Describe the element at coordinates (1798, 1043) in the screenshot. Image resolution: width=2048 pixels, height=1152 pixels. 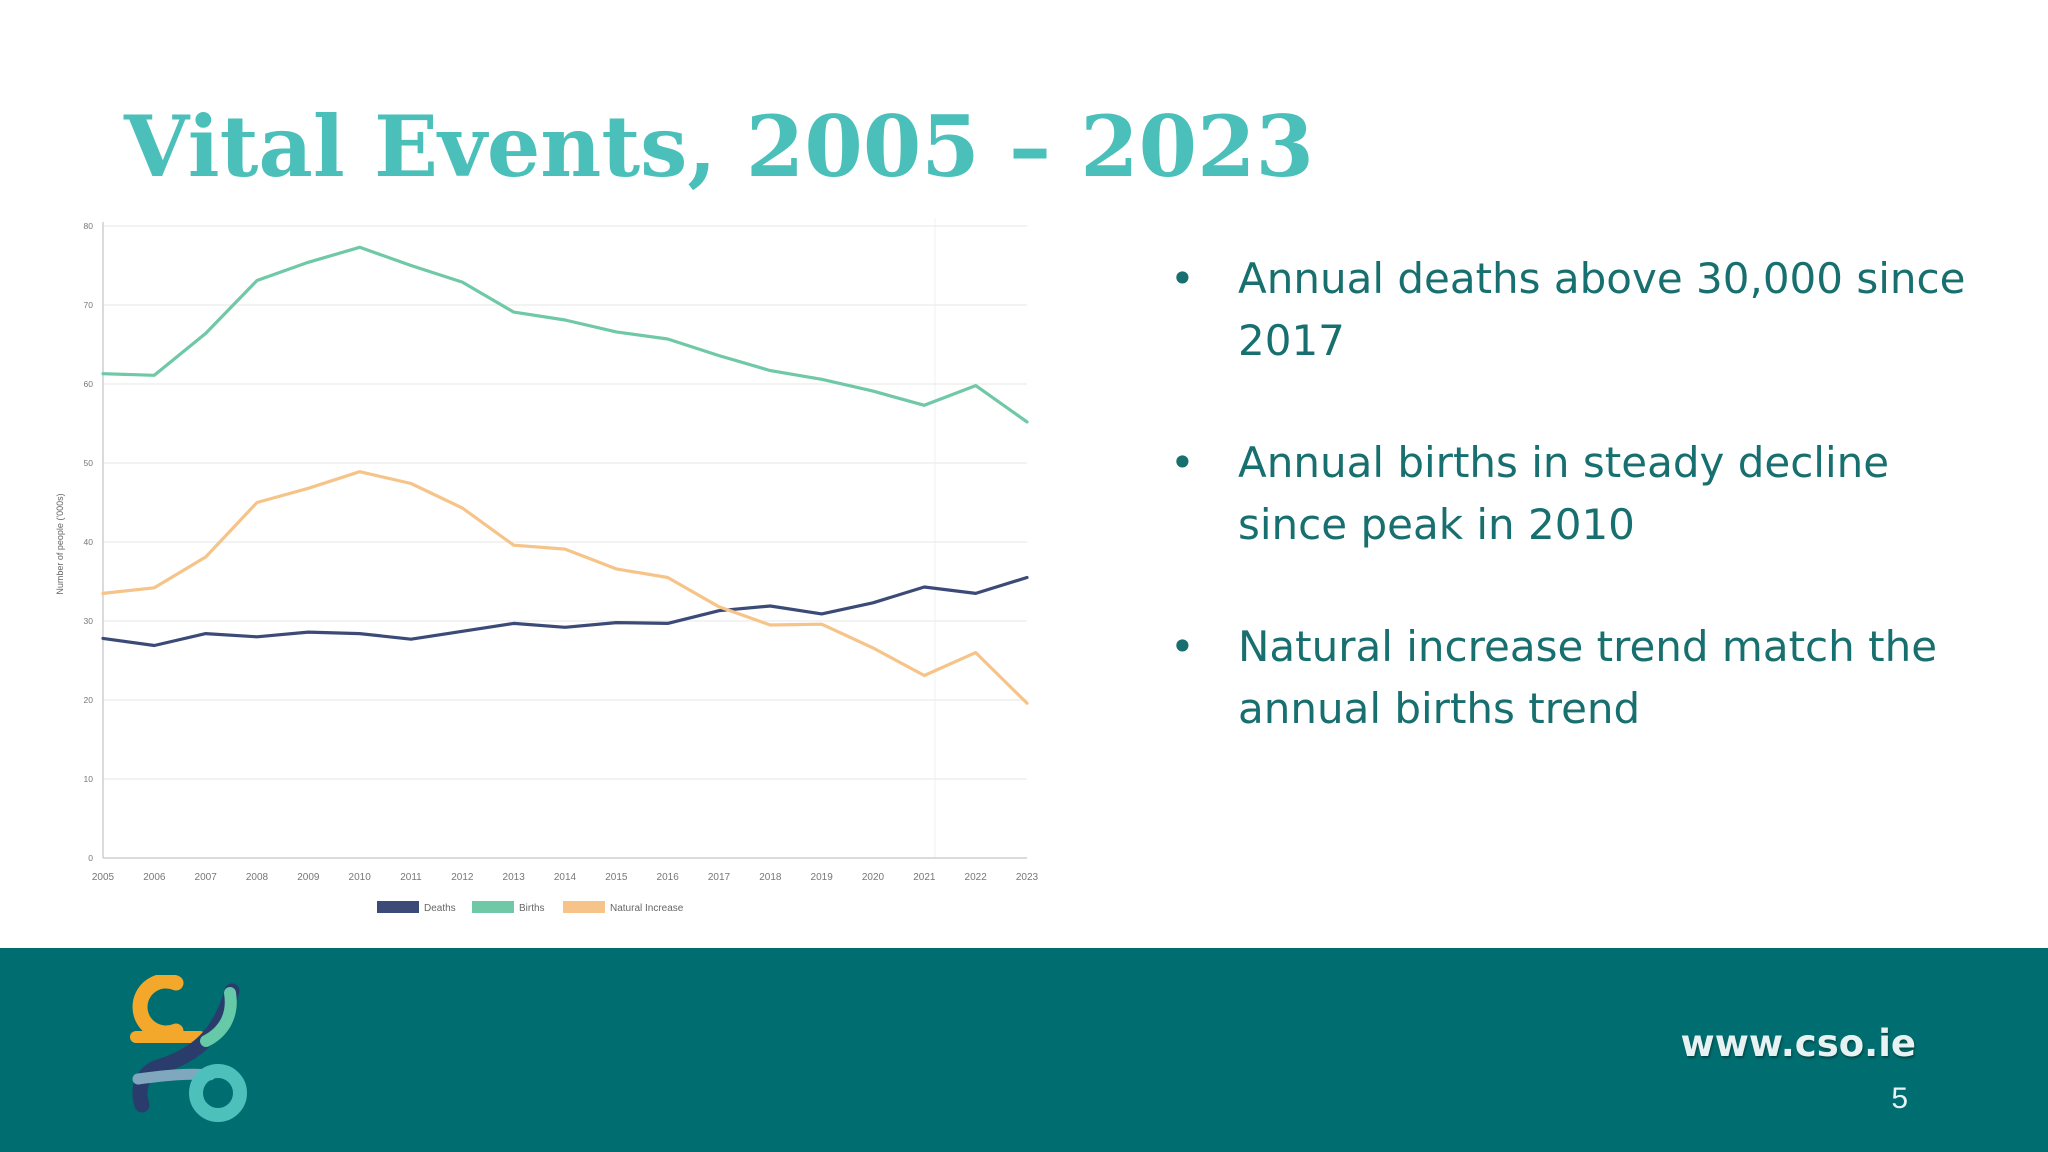
I see `website-link: www.cso.ie` at that location.